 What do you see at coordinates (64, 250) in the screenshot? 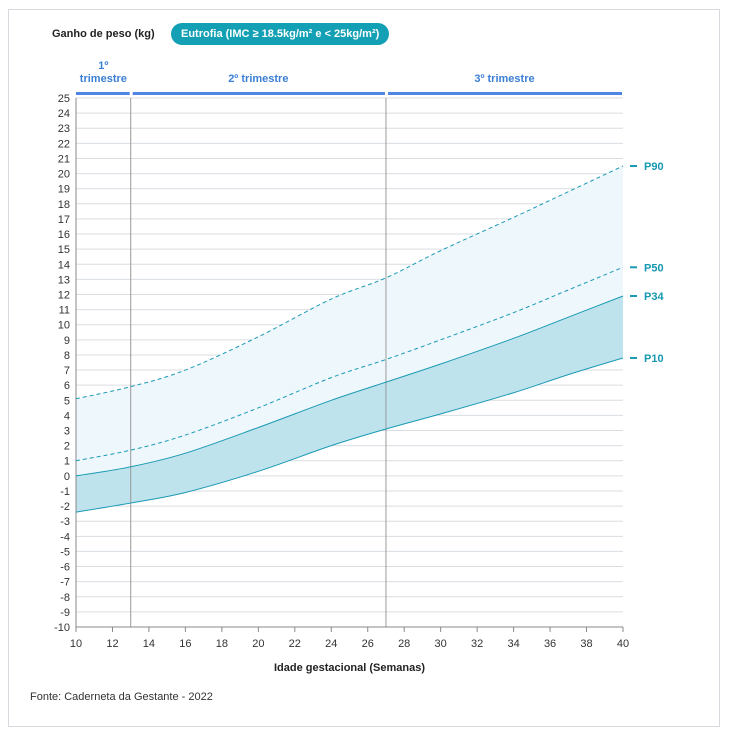
I see `y-tick-label-15: 15` at bounding box center [64, 250].